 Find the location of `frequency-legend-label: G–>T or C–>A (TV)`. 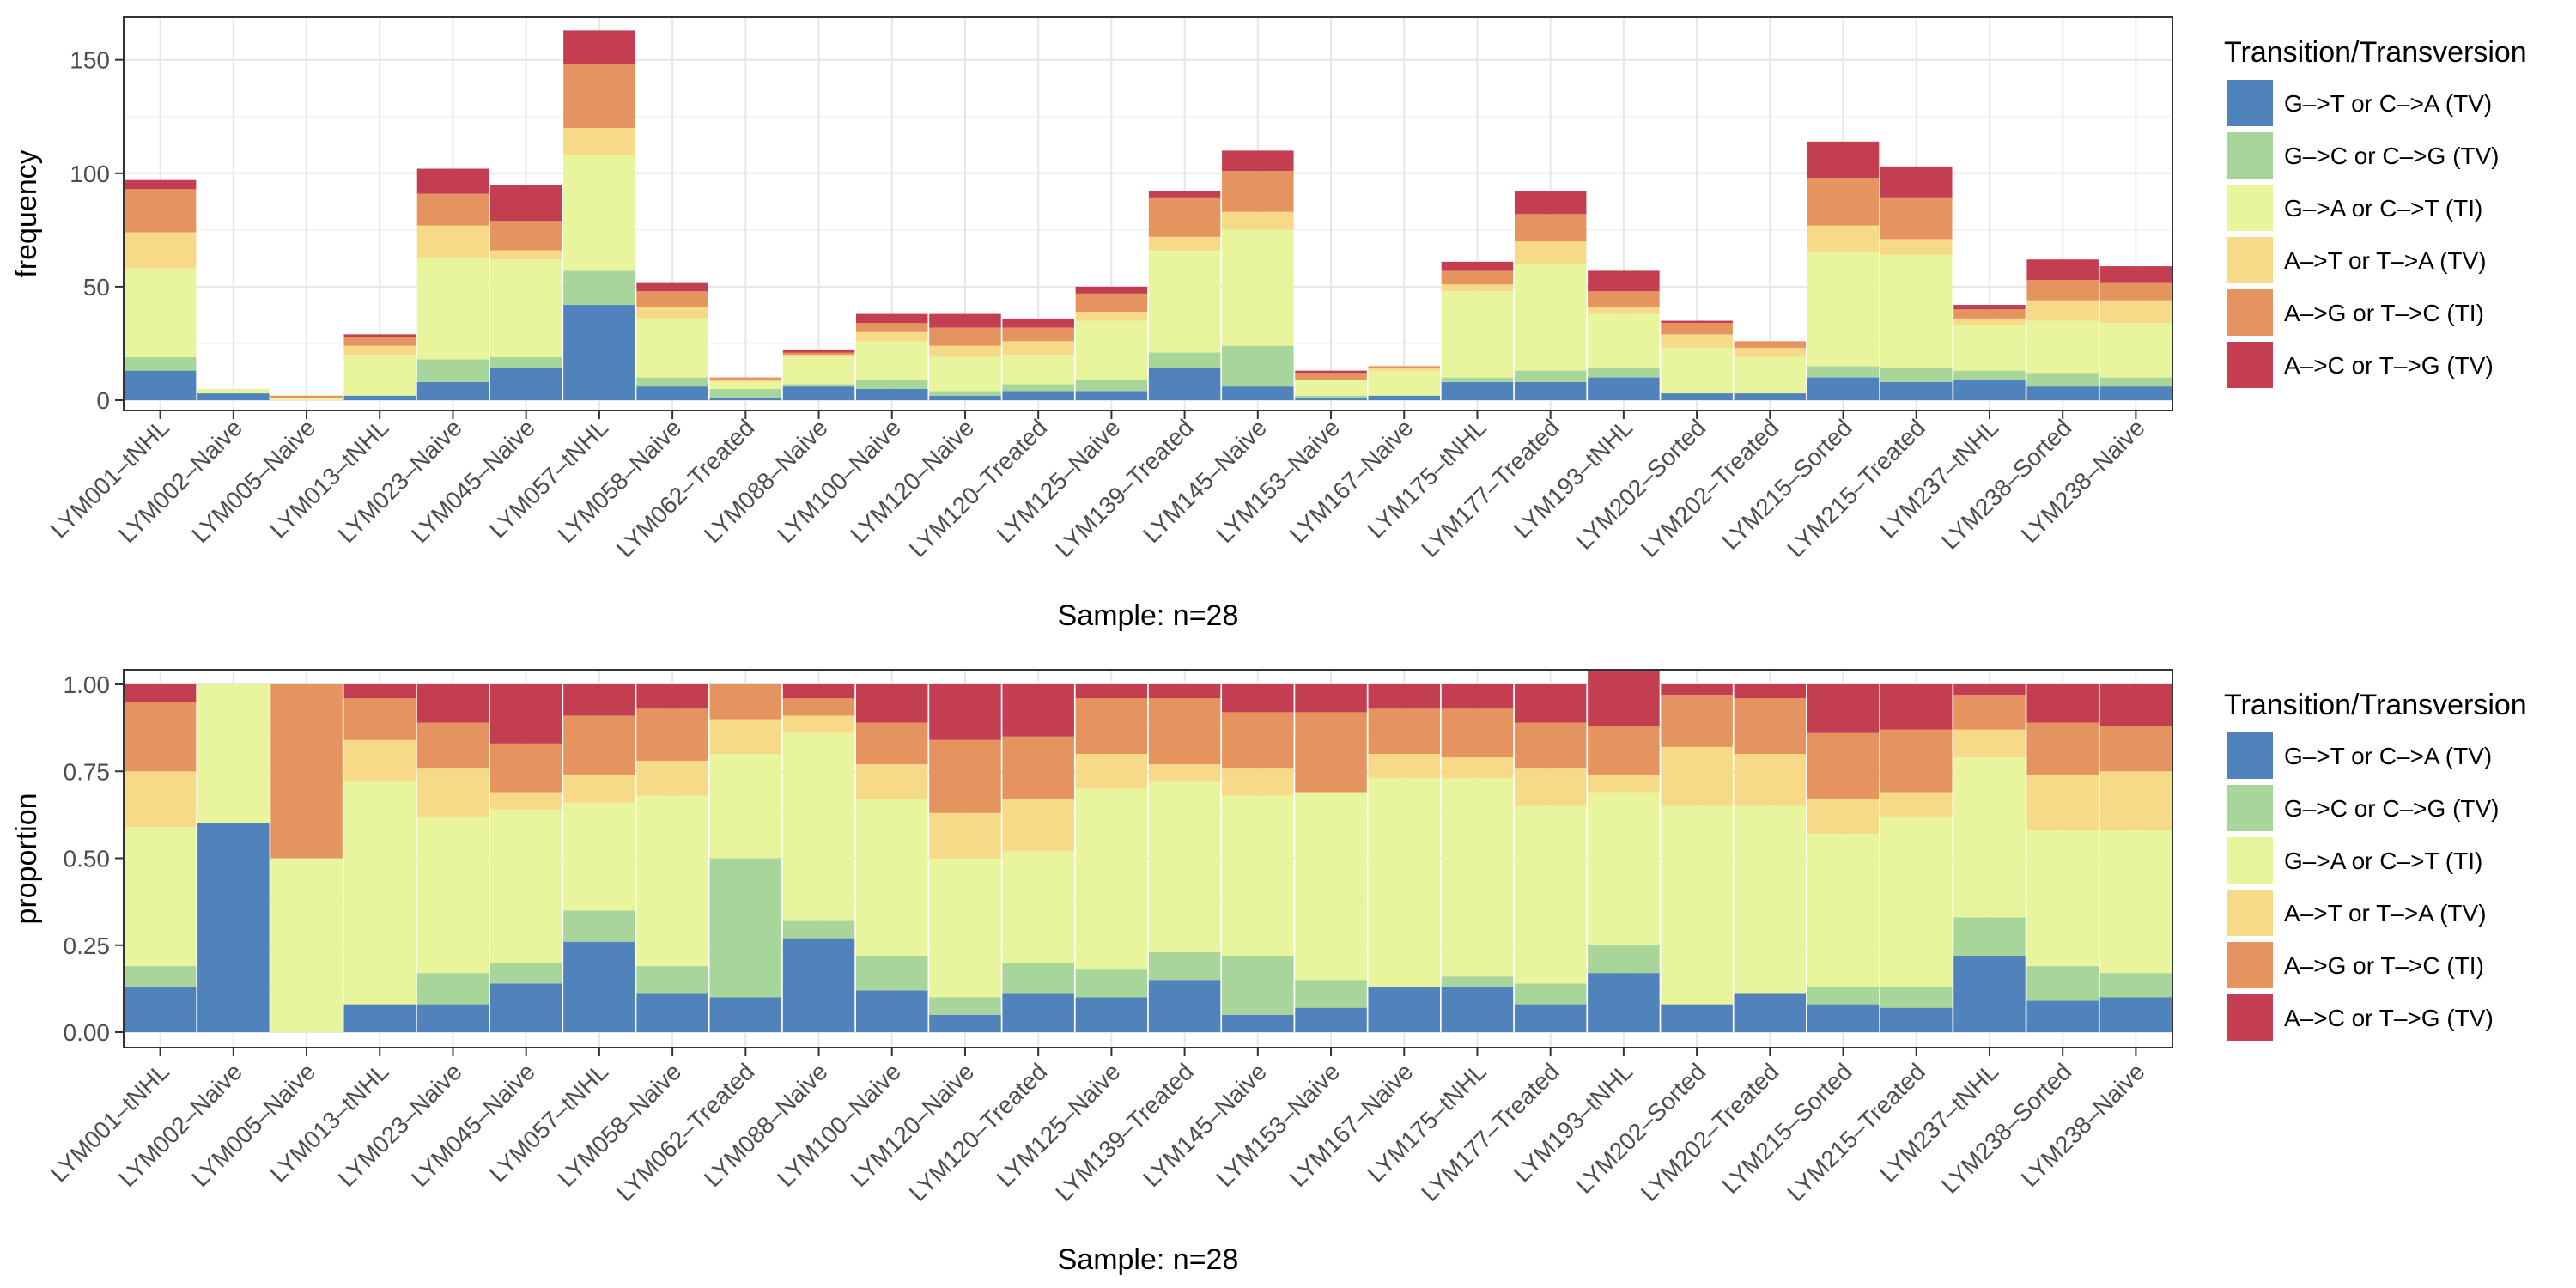

frequency-legend-label: G–>T or C–>A (TV) is located at coordinates (2388, 104).